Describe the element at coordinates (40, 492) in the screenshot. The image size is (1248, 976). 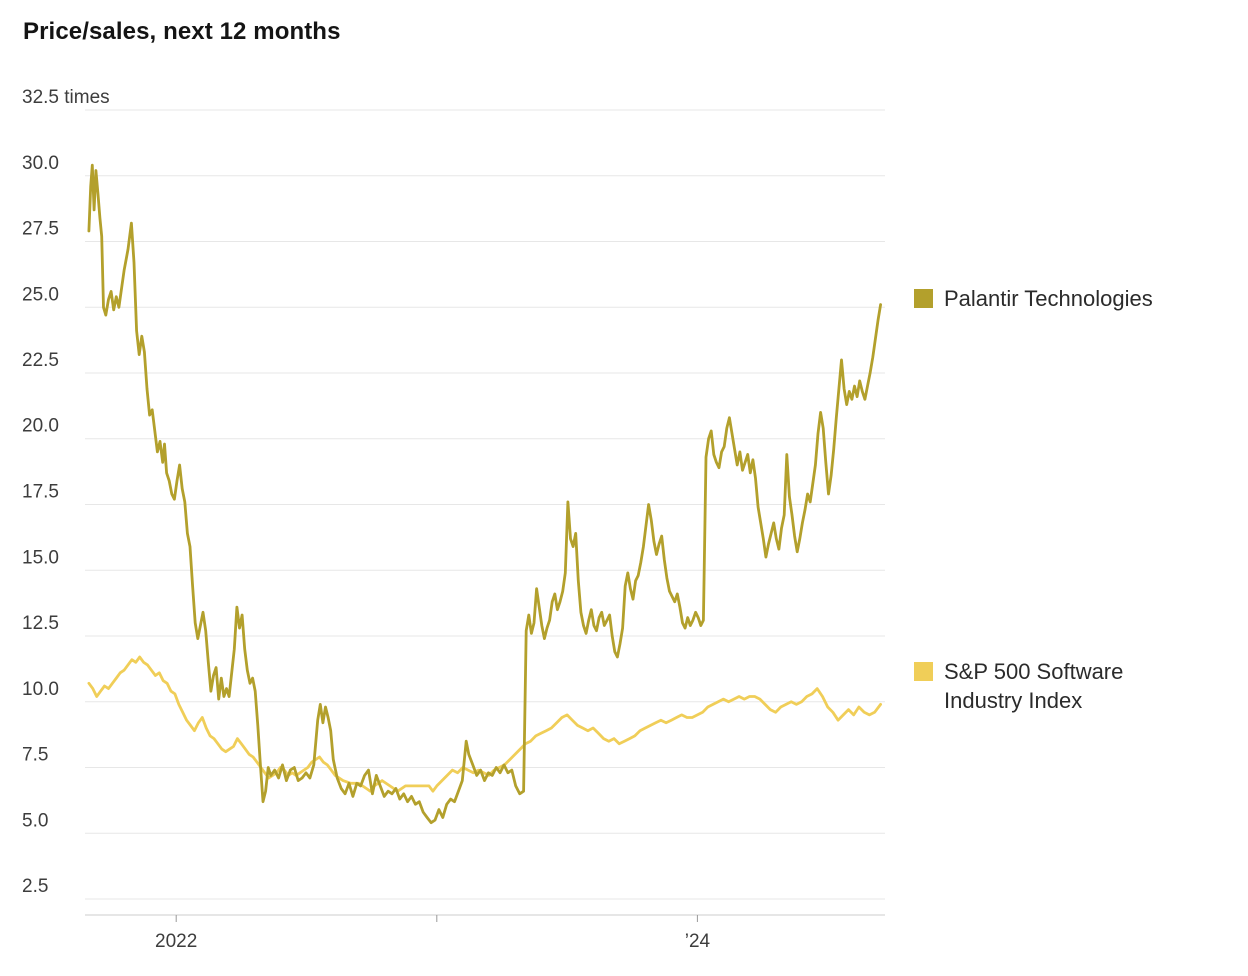
I see `y-tick-label: 17.5` at that location.